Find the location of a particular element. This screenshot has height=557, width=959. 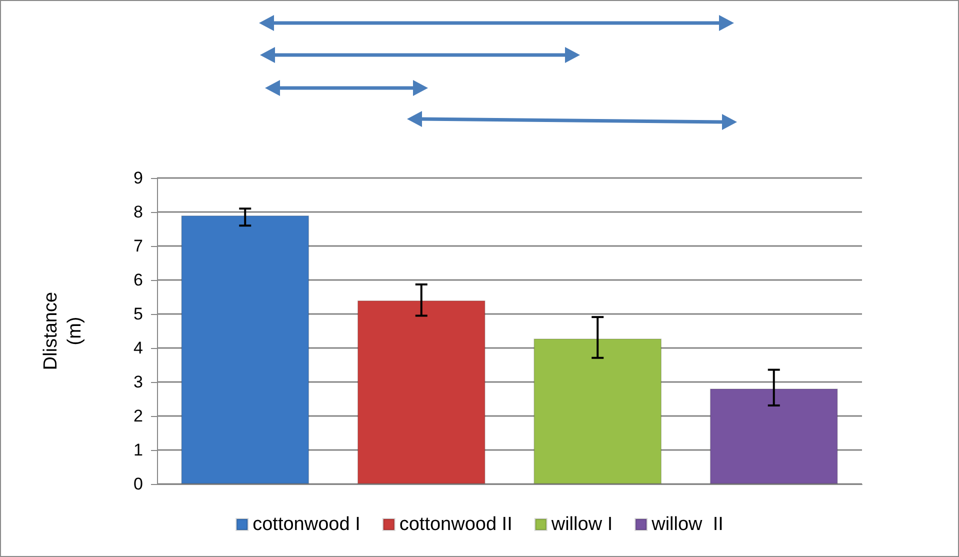

y-tick-label: 6 is located at coordinates (138, 280).